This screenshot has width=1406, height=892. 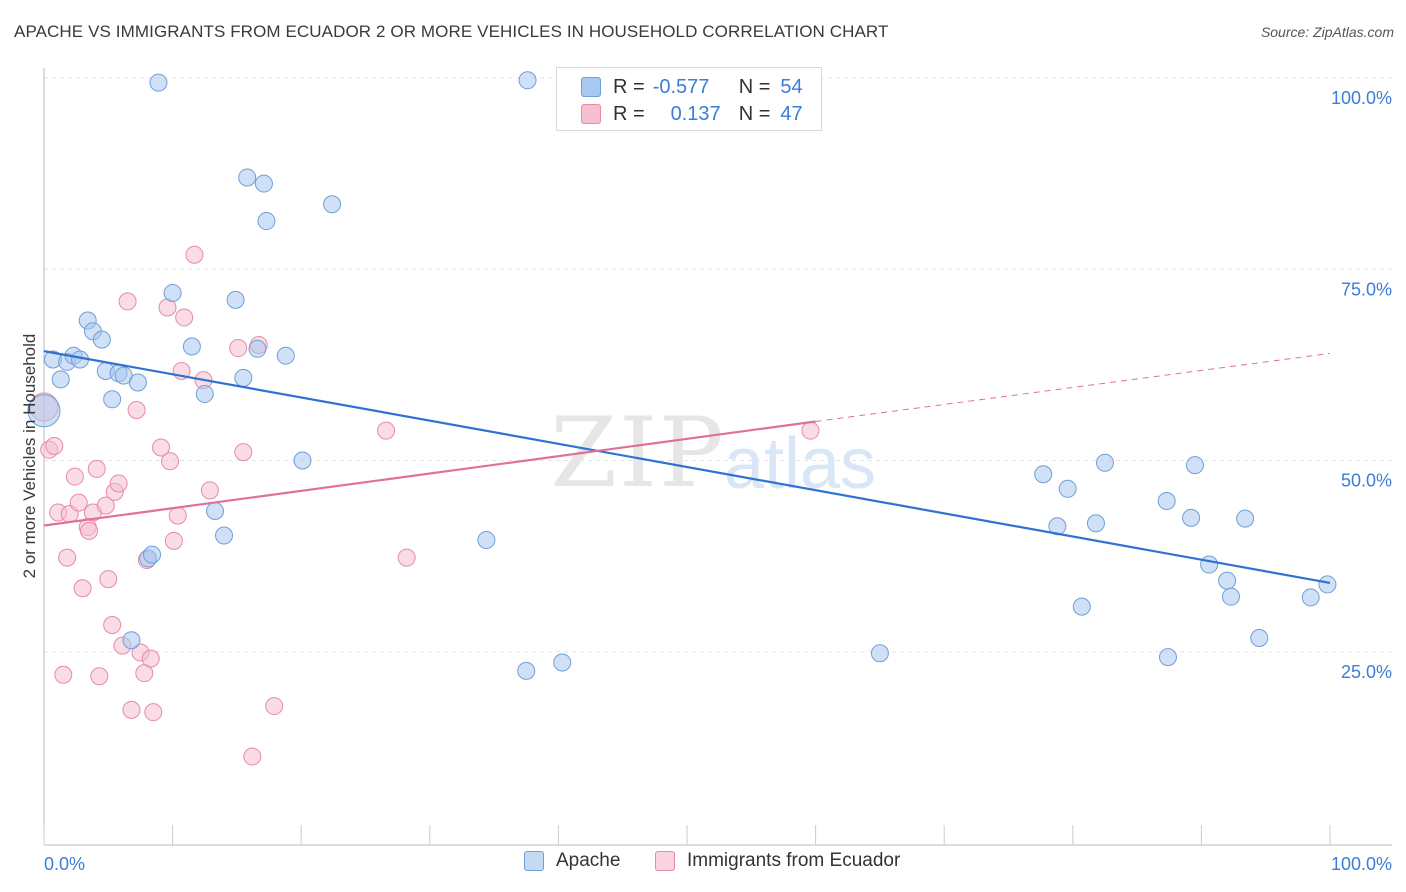 I want to click on legend-item-apache: Apache, so click(x=572, y=861).